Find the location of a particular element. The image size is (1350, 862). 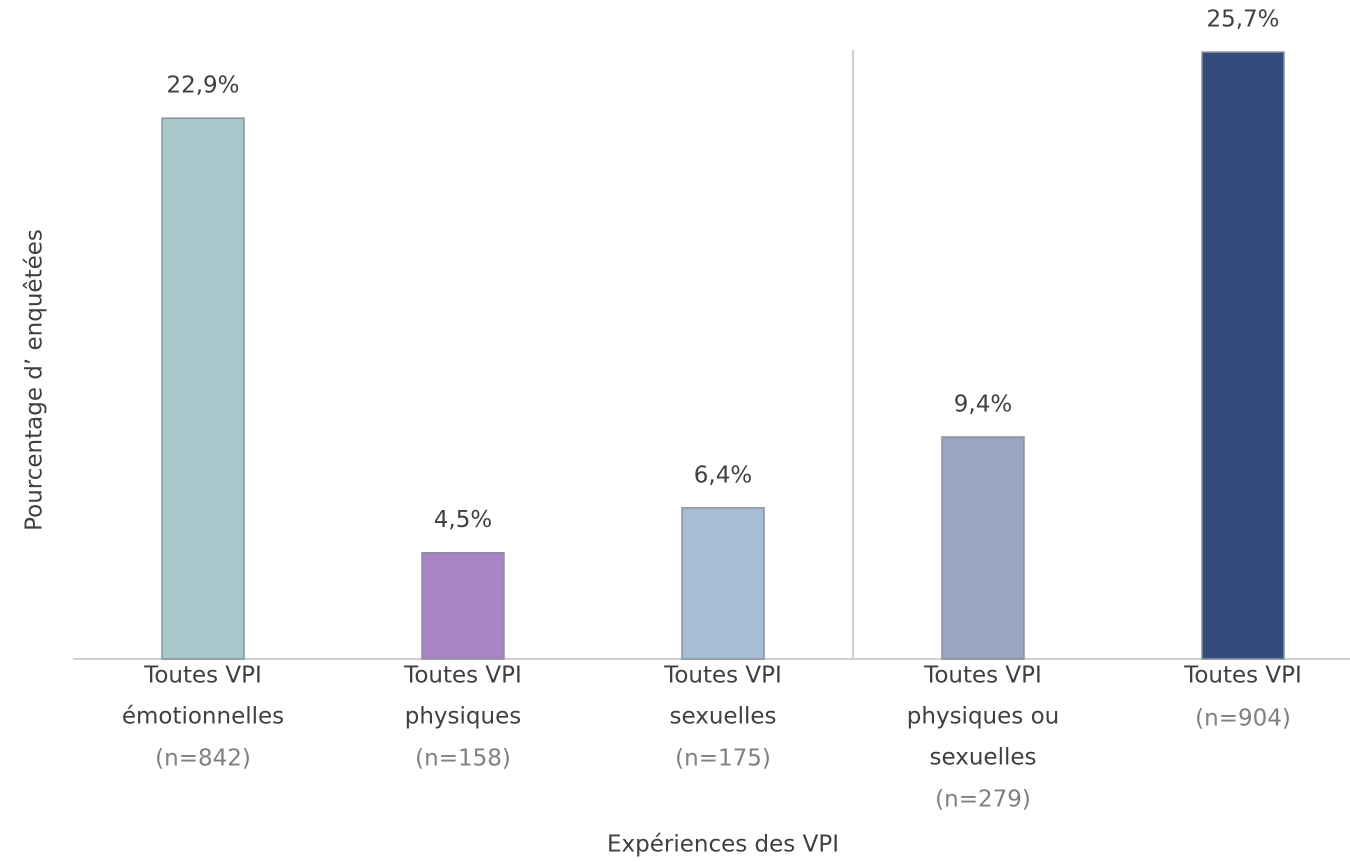

value-label: 4,5% is located at coordinates (463, 520).